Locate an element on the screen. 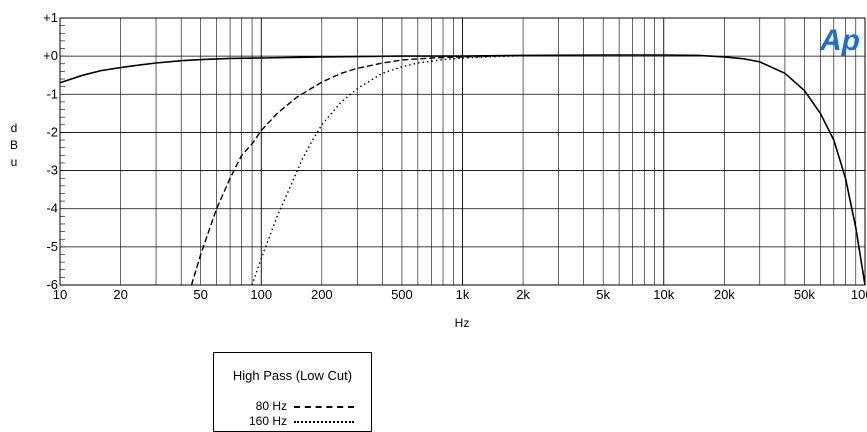 Image resolution: width=867 pixels, height=432 pixels. x-tick-labels: 10 20 50 100 200 500 1k 2k 5k 10k 20k 50k 100k is located at coordinates (460, 294).